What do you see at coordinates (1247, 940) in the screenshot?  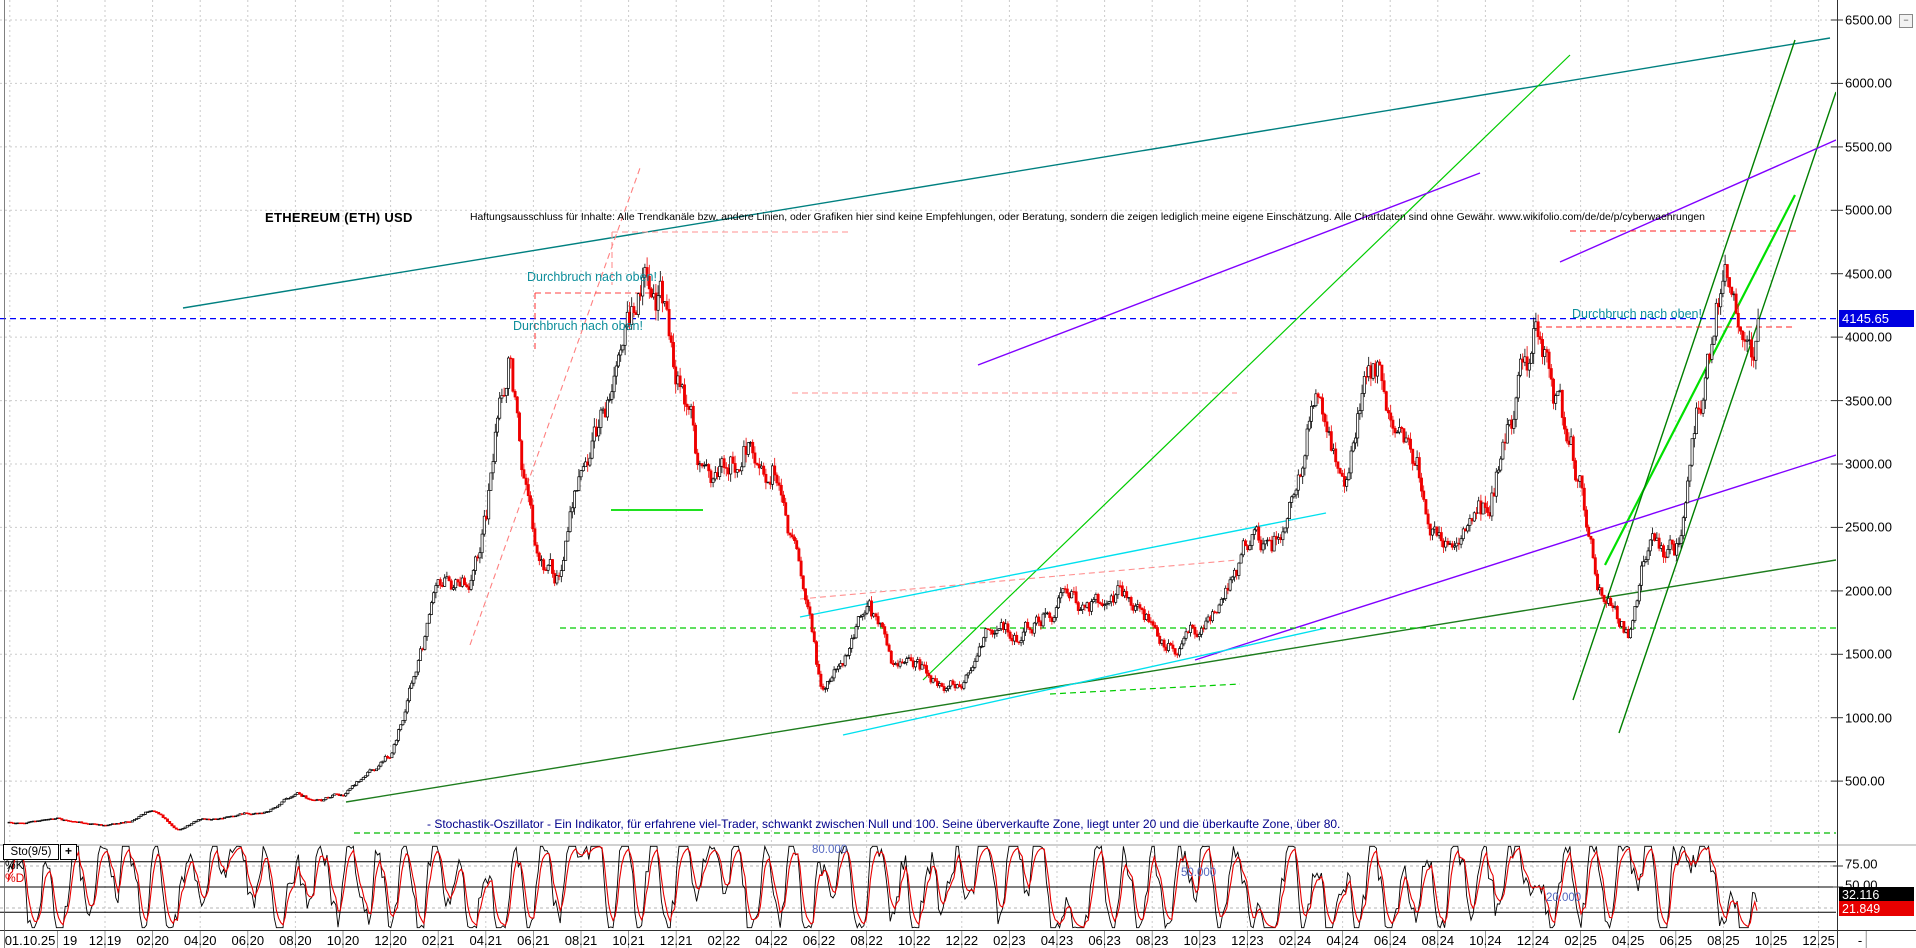 I see `x-axis-label: 12.23` at bounding box center [1247, 940].